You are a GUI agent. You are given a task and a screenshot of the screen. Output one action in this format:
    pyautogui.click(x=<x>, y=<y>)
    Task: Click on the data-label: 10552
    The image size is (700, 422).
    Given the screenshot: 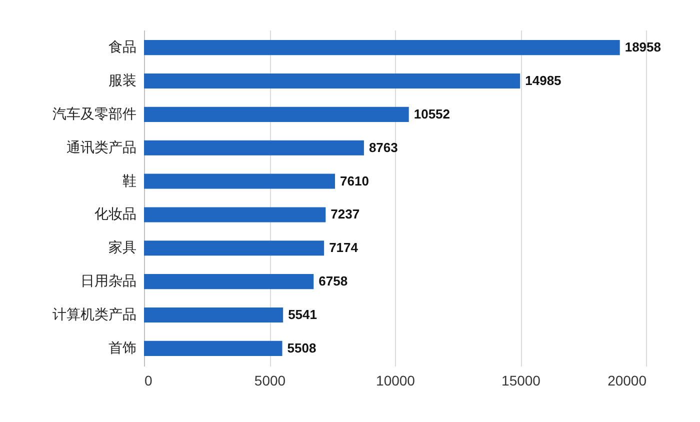 What is the action you would take?
    pyautogui.click(x=432, y=114)
    